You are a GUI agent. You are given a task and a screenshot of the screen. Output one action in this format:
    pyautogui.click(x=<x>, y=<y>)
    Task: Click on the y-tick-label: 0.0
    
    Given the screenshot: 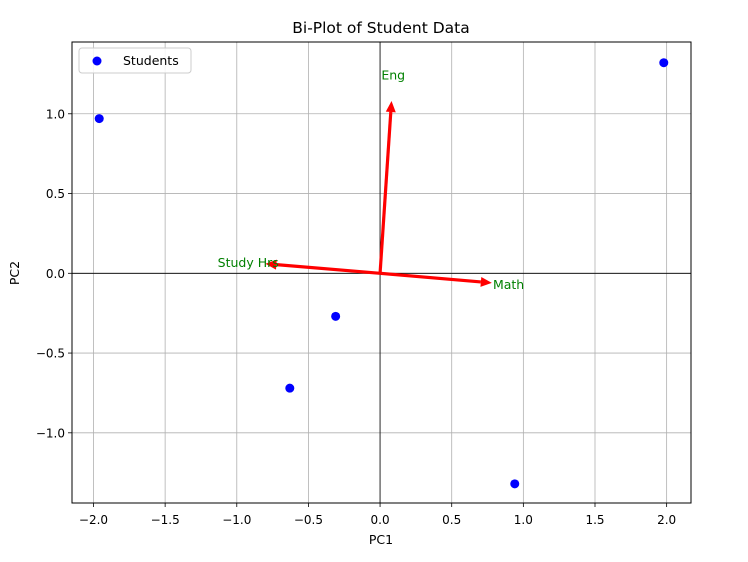 What is the action you would take?
    pyautogui.click(x=55, y=274)
    